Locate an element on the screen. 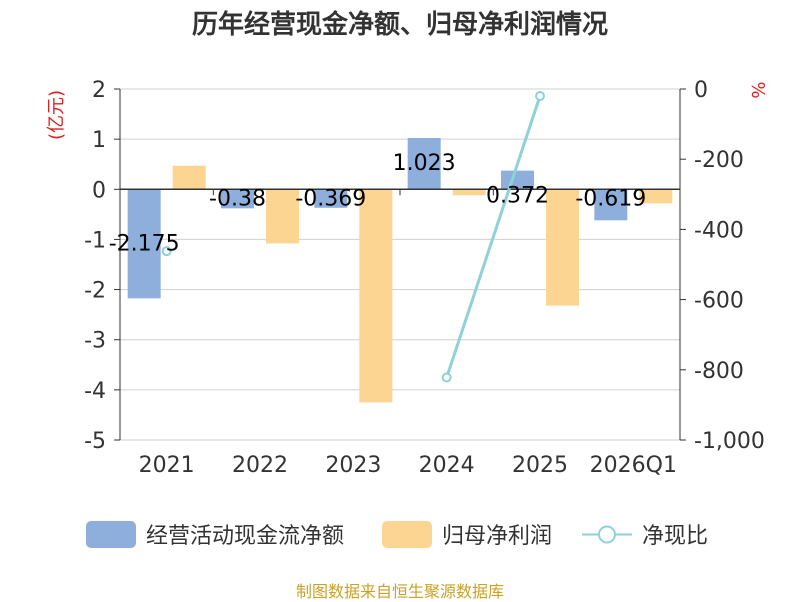 Image resolution: width=800 pixels, height=602 pixels. y-left-tick-label: -1 is located at coordinates (95, 240).